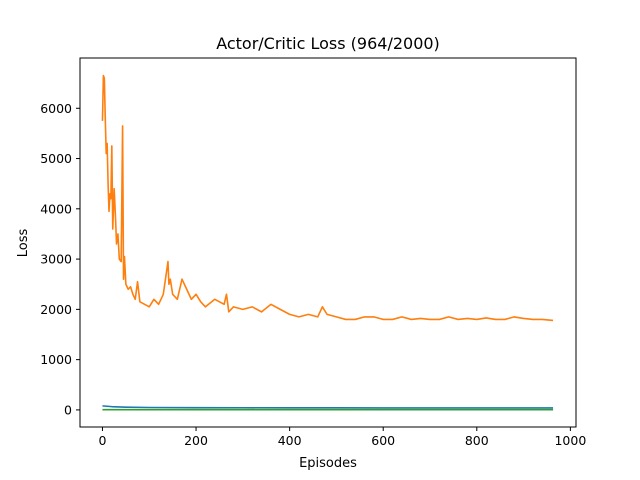  What do you see at coordinates (290, 440) in the screenshot?
I see `x-tick-label: 400` at bounding box center [290, 440].